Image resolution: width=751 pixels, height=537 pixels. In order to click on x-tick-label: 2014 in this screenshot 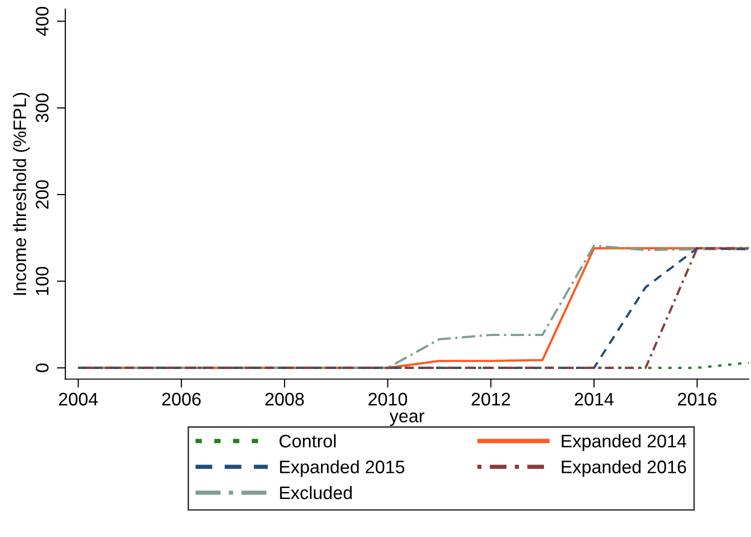, I will do `click(594, 399)`.